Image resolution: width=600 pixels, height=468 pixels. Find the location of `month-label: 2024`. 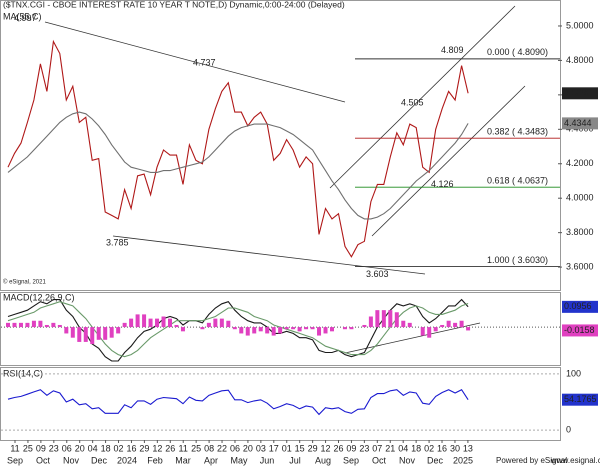

month-label: 2024 is located at coordinates (127, 460).